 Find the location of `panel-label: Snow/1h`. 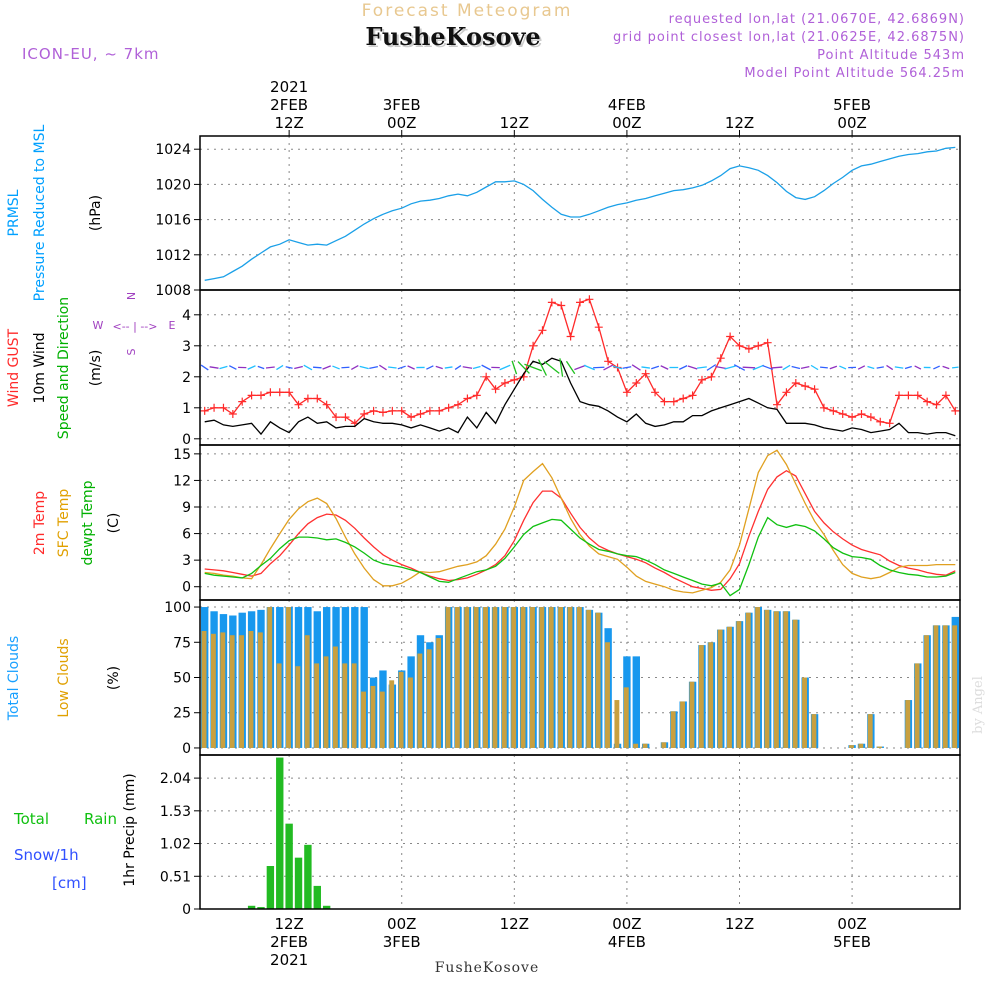

panel-label: Snow/1h is located at coordinates (46, 855).